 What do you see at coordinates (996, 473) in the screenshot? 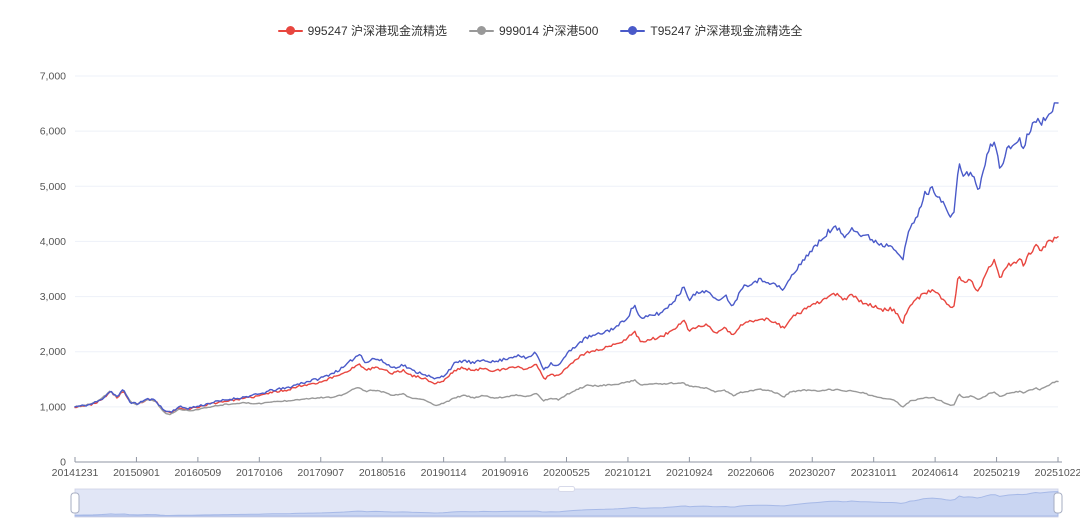
I see `x-axis-label: 20250219` at bounding box center [996, 473].